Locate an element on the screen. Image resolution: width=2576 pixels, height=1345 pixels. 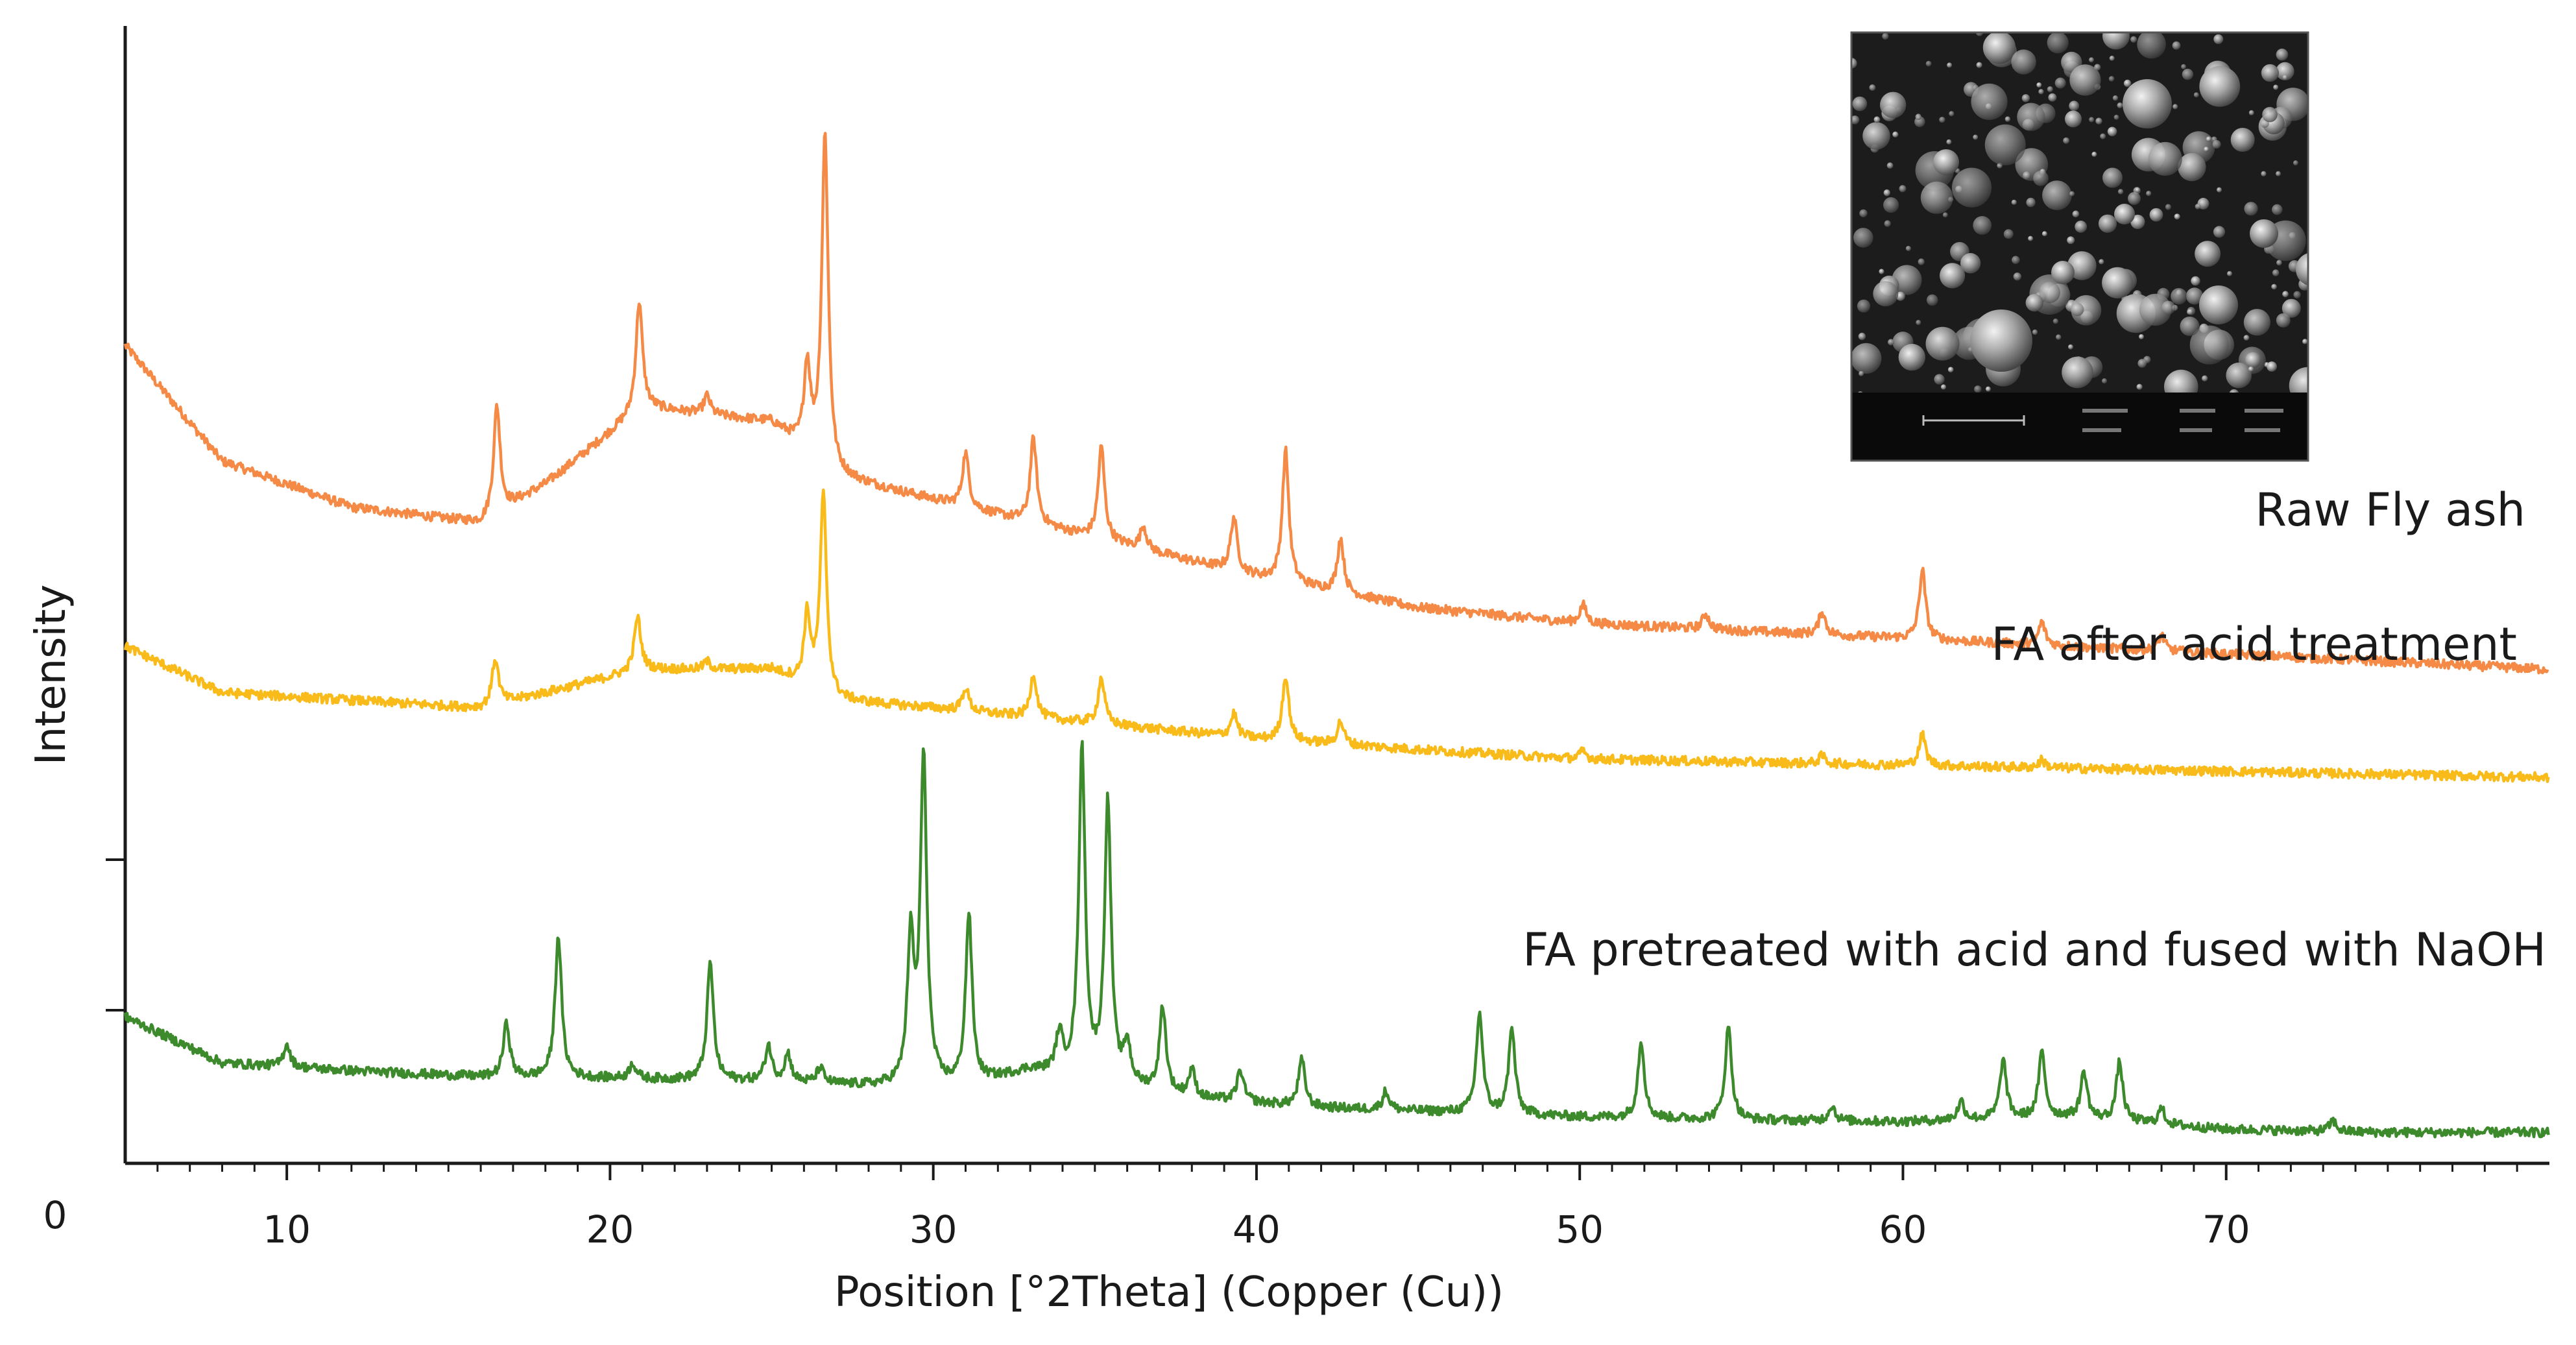
x-axis-tick-labels: 10 20 30 40 50 60 70 is located at coordinates (1256, 1229).